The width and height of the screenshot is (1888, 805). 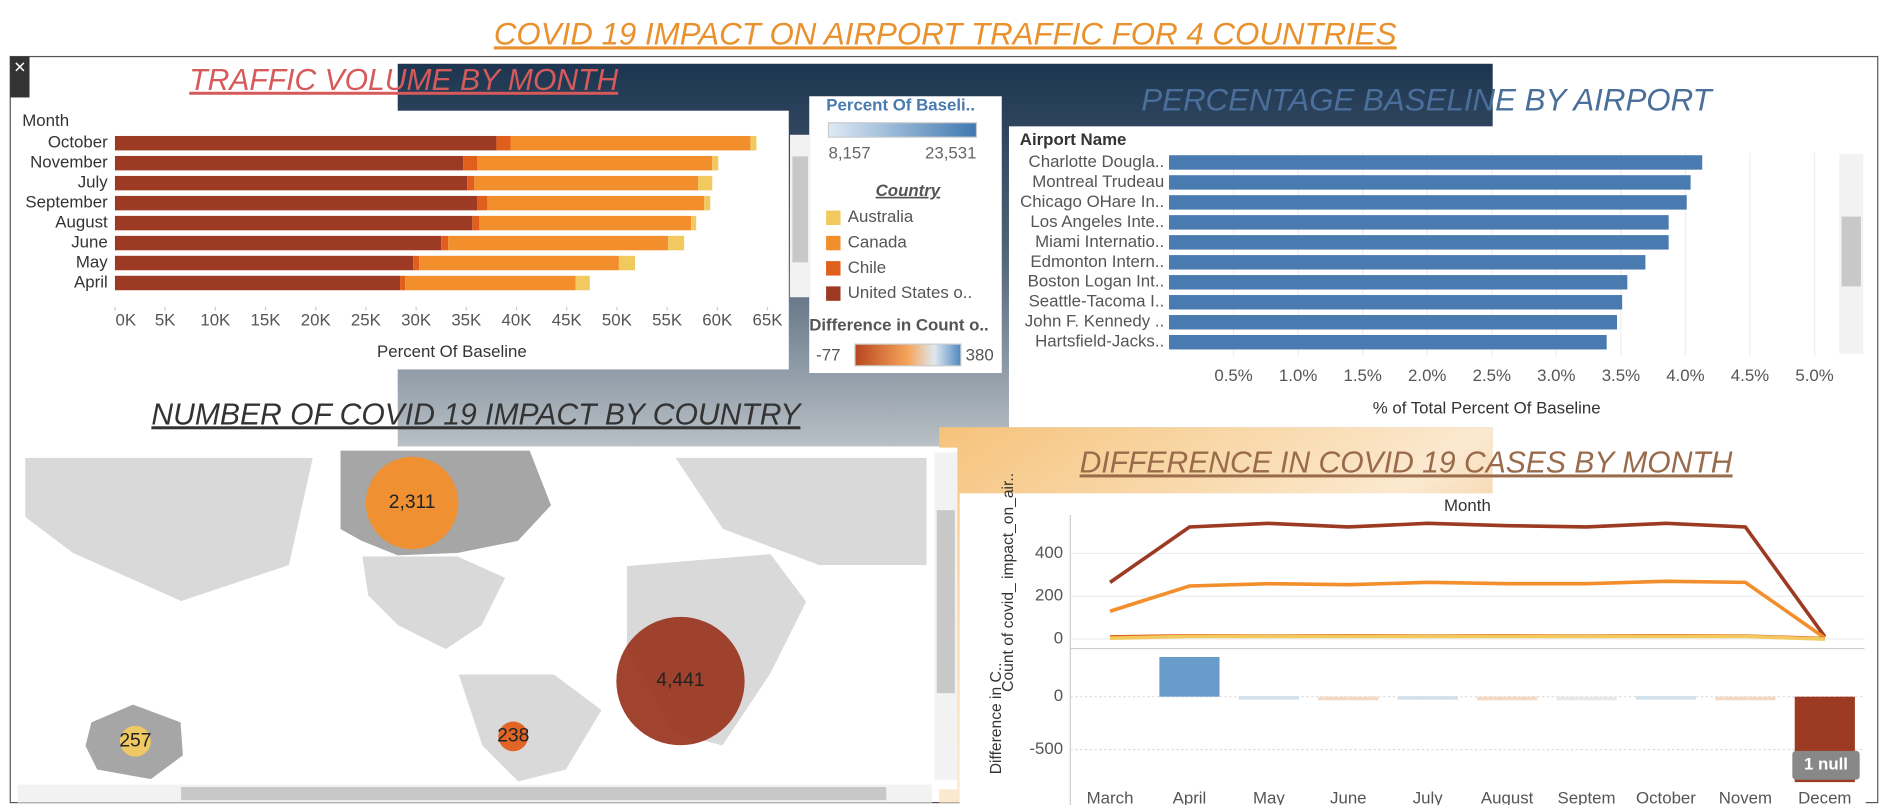 What do you see at coordinates (1745, 796) in the screenshot?
I see `x-tick-label: Novem` at bounding box center [1745, 796].